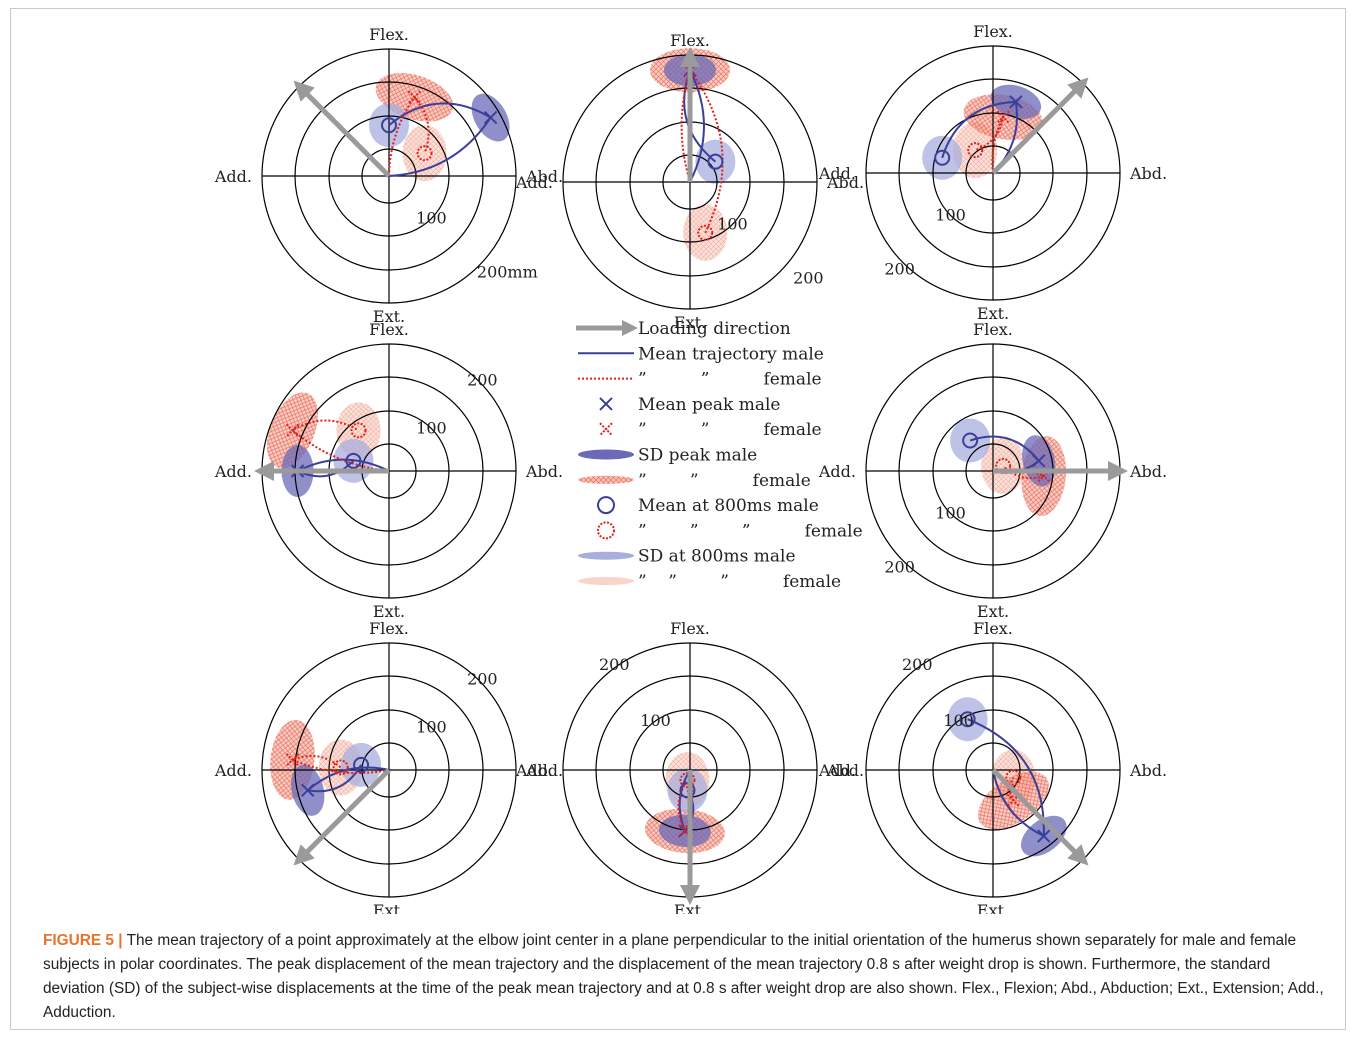 This screenshot has width=1356, height=1041. Describe the element at coordinates (730, 531) in the screenshot. I see `legend-item-female-circle: ” ” ” female` at that location.